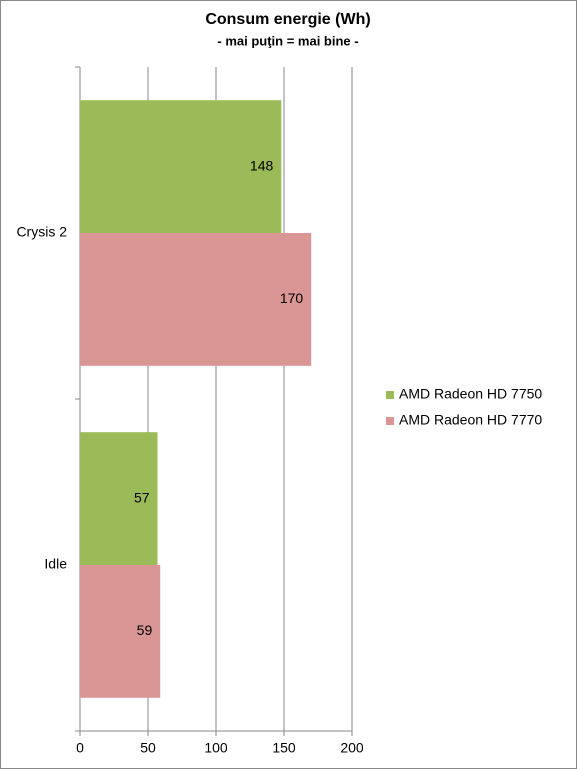 This screenshot has height=769, width=577. What do you see at coordinates (80, 748) in the screenshot?
I see `x-tick-label: 0` at bounding box center [80, 748].